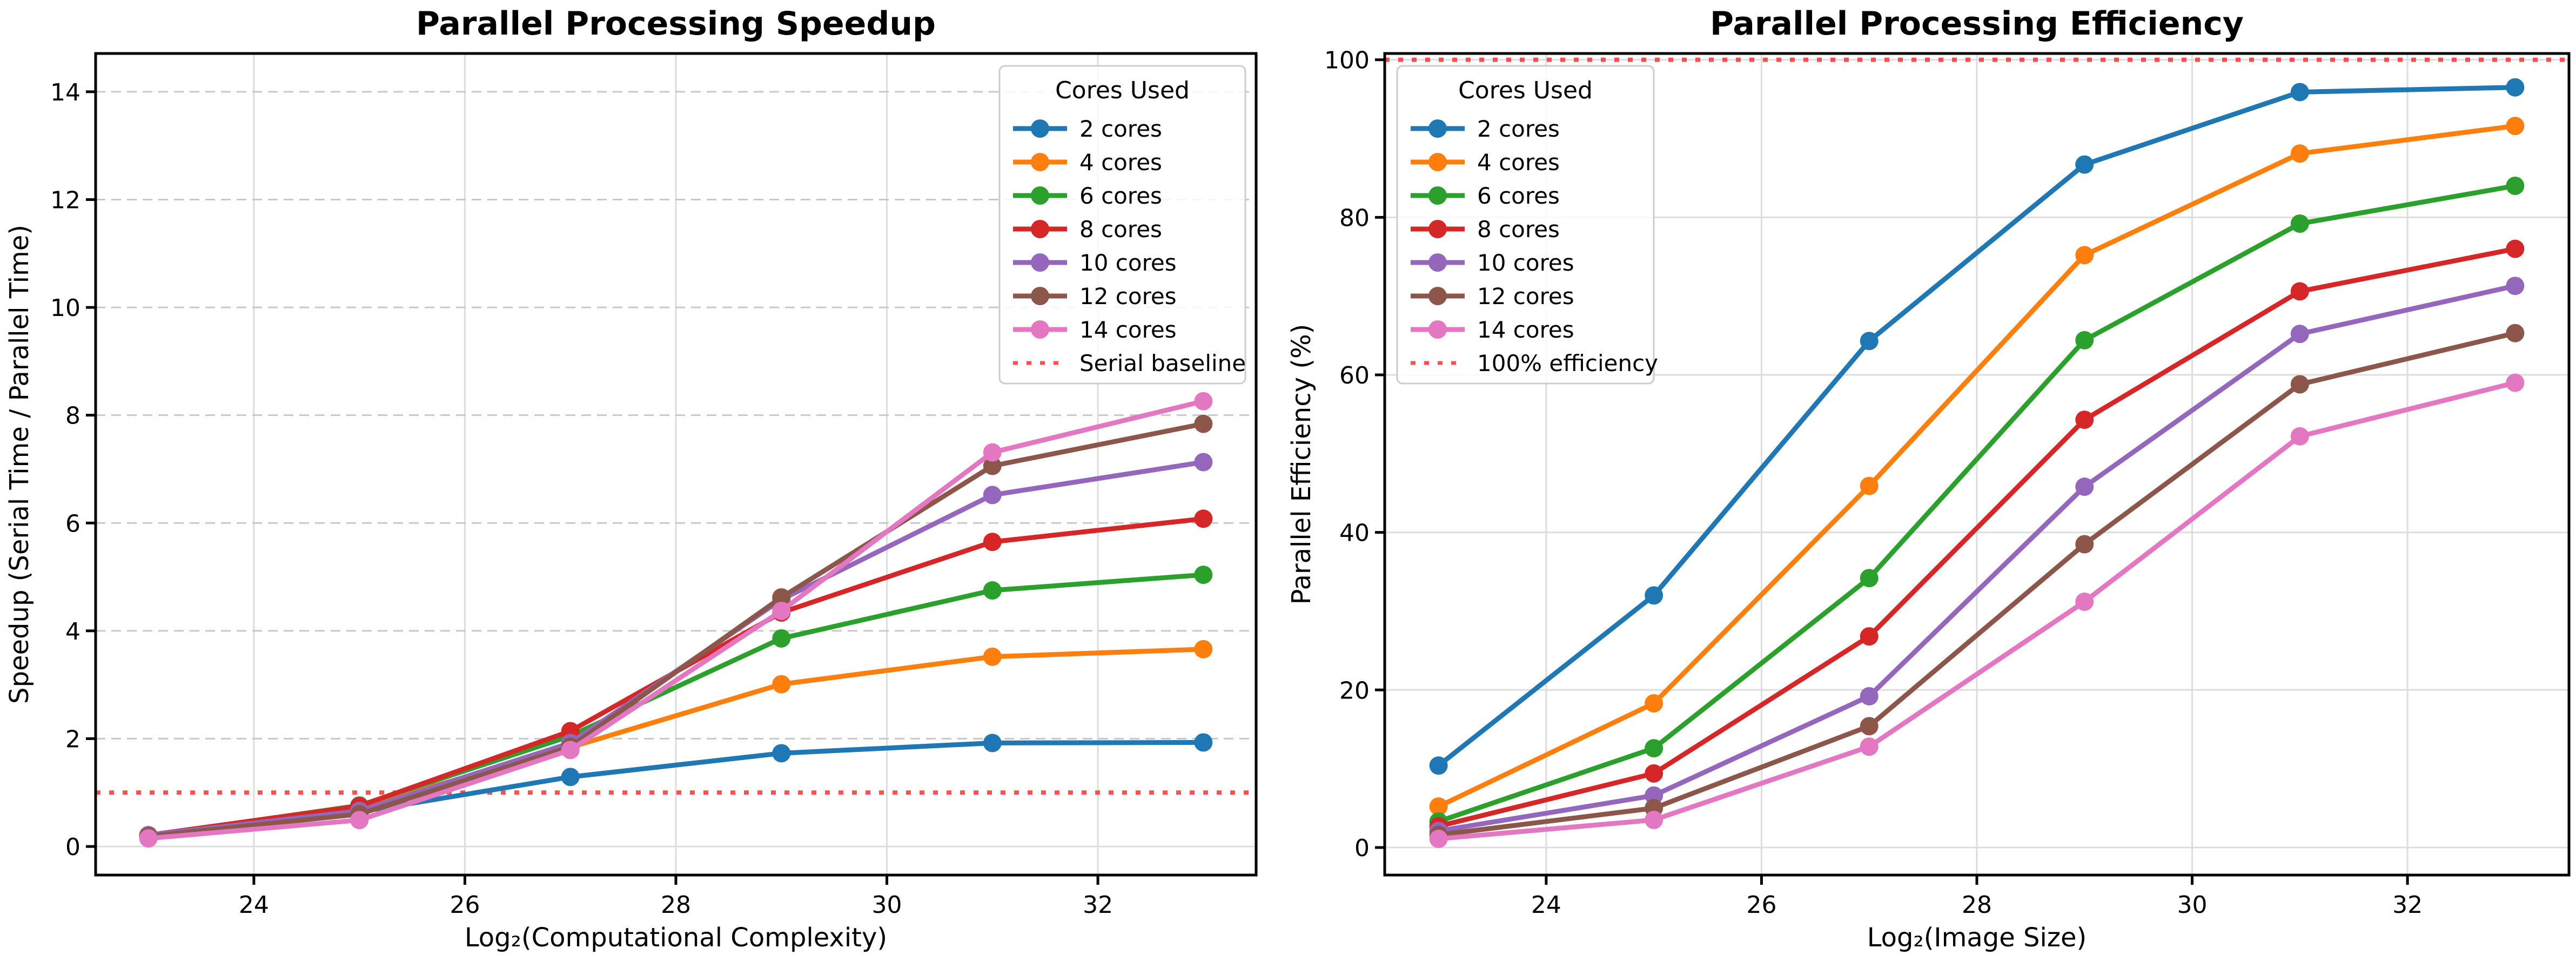 This screenshot has height=955, width=2576. Describe the element at coordinates (1525, 90) in the screenshot. I see `legend-title: Cores Used` at that location.